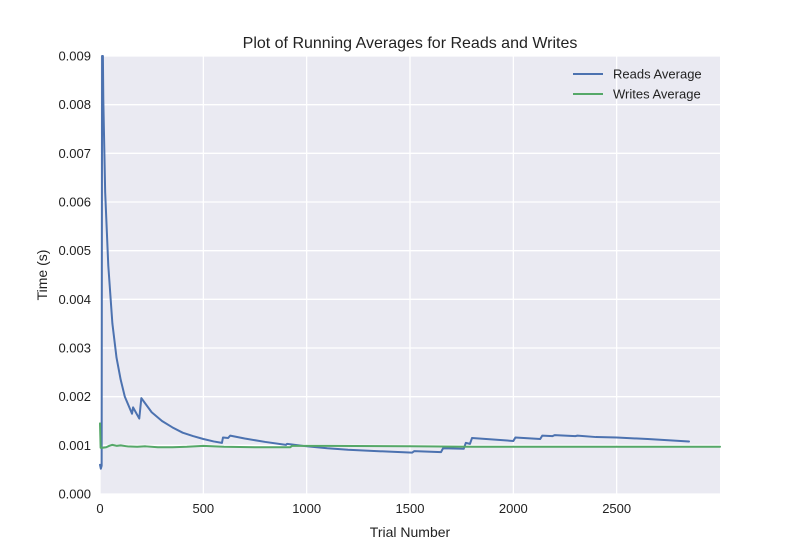 The height and width of the screenshot is (550, 800). I want to click on x-axis-ticks: 0 500 1000 1500 2000 2500, so click(363, 508).